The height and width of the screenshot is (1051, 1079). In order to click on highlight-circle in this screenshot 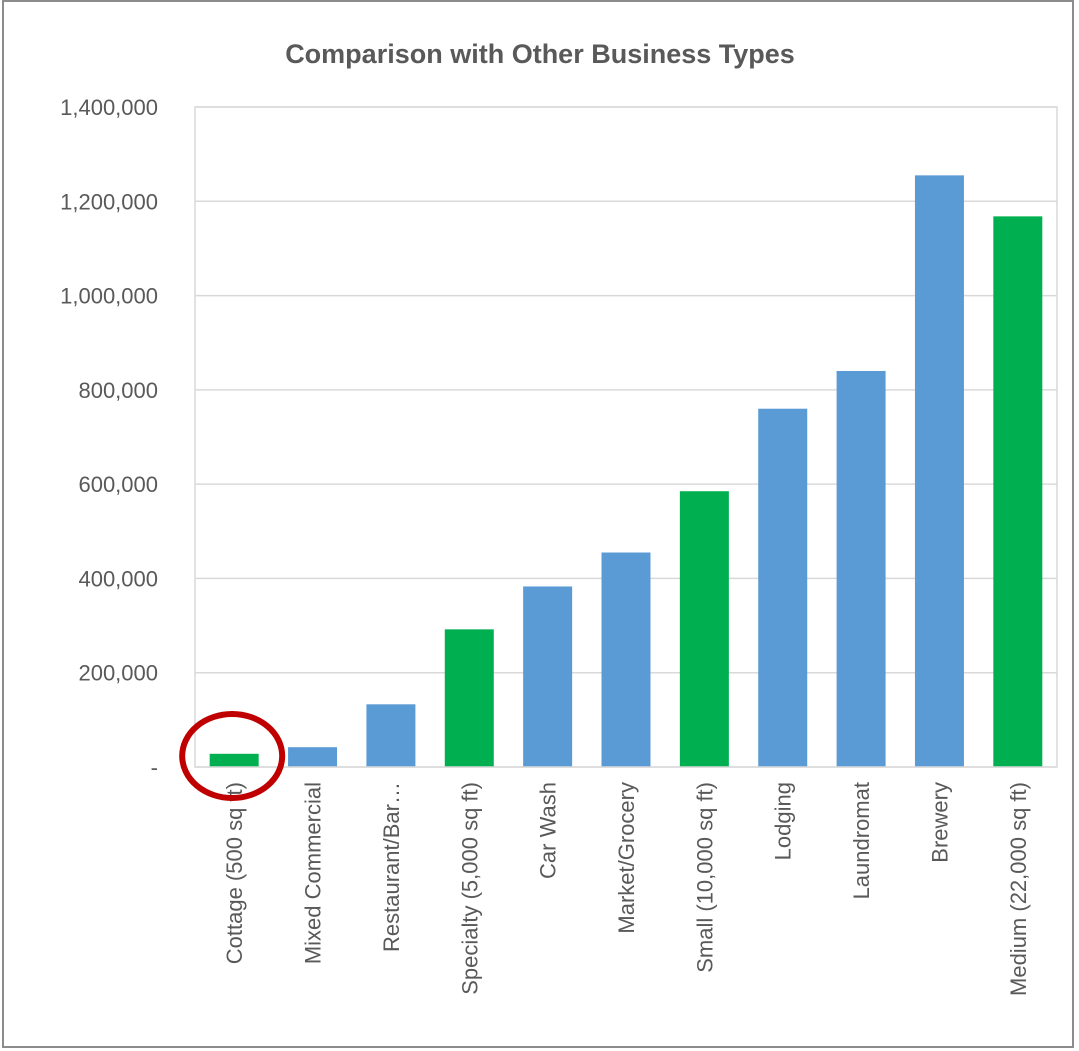, I will do `click(232, 756)`.